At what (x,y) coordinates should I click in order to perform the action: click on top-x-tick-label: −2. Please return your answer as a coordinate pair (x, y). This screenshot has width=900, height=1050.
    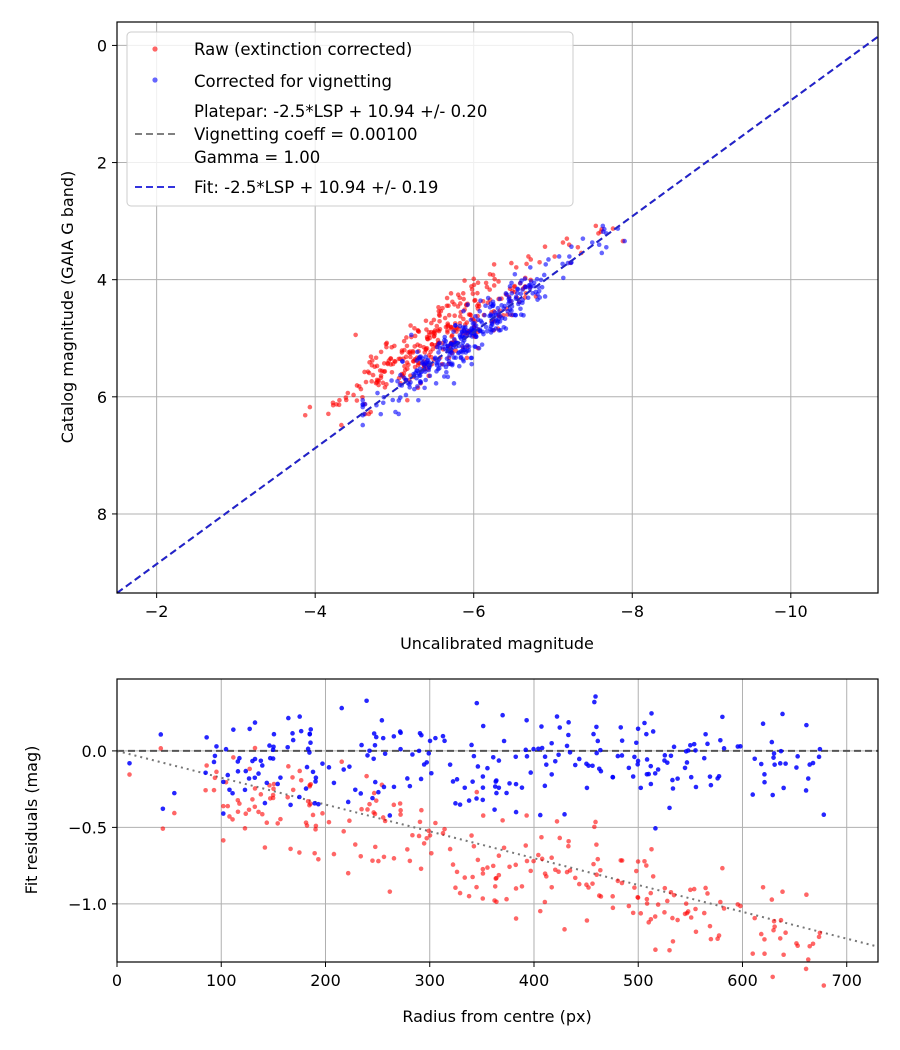
    Looking at the image, I should click on (157, 611).